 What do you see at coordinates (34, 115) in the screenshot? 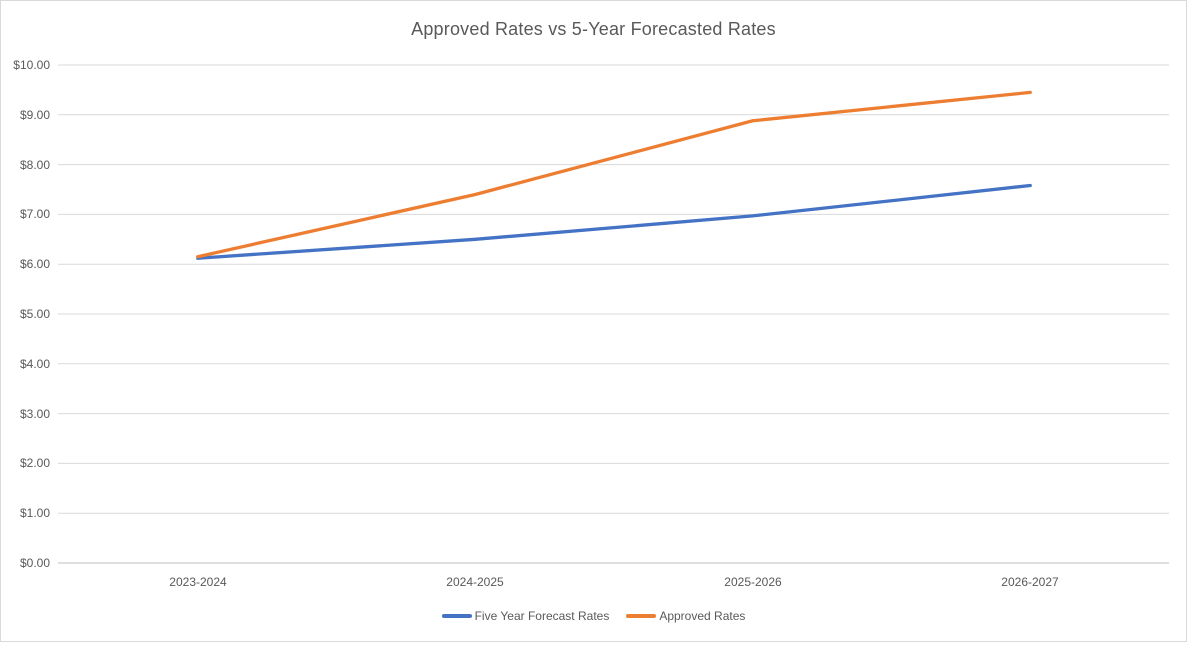
I see `y-axis-tick-label: $9.00` at bounding box center [34, 115].